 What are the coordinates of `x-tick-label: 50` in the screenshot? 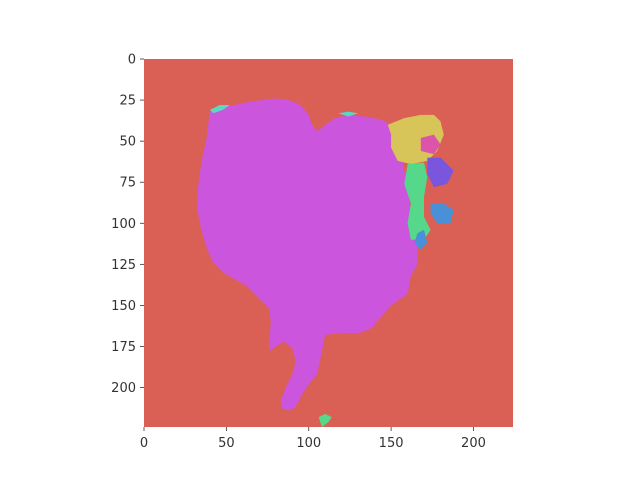 It's located at (226, 443).